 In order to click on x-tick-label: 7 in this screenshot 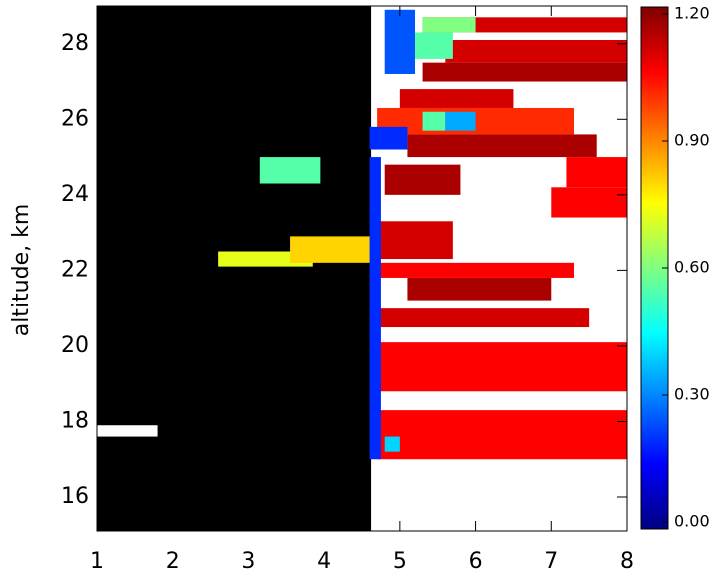, I will do `click(551, 561)`.